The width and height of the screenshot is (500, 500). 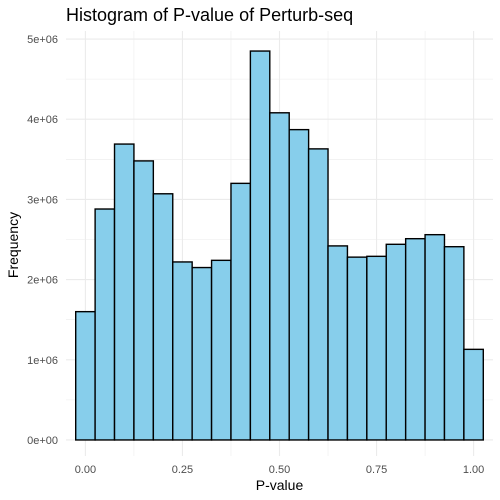 What do you see at coordinates (85, 470) in the screenshot?
I see `x-tick-label: 0.00` at bounding box center [85, 470].